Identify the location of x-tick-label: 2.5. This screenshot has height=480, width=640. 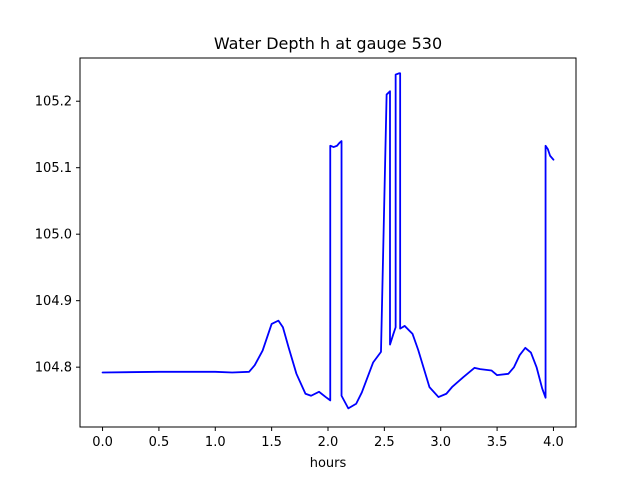
(384, 442).